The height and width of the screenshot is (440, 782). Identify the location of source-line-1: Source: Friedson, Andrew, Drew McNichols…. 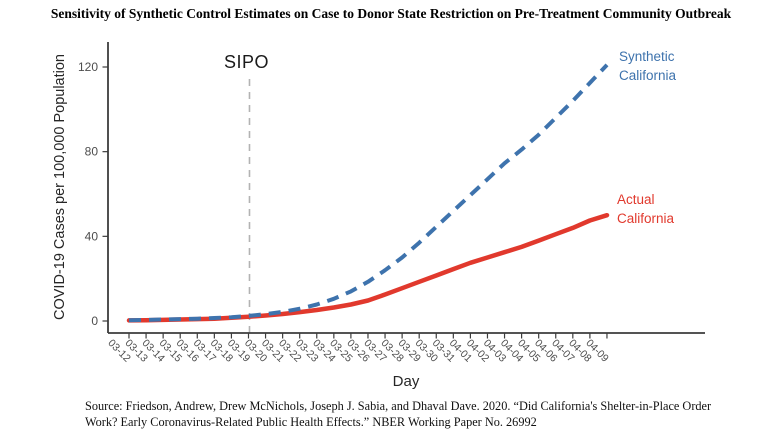
(398, 406).